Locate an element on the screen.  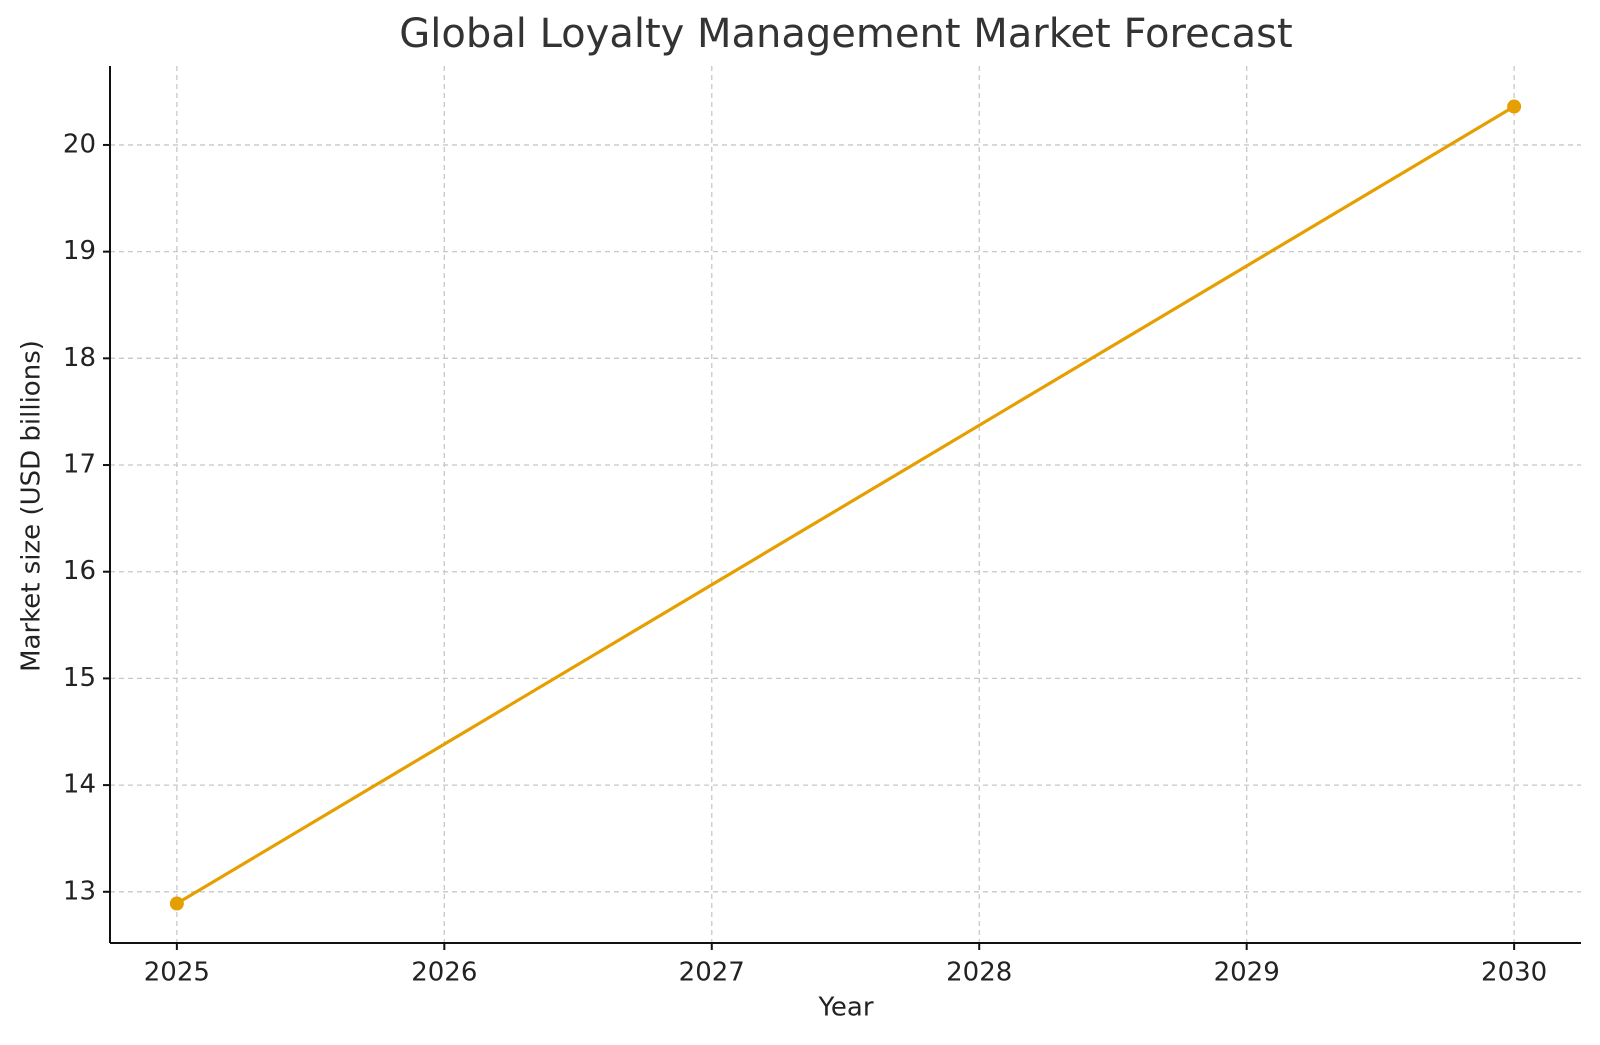
x-tick-label: 2025 is located at coordinates (177, 973).